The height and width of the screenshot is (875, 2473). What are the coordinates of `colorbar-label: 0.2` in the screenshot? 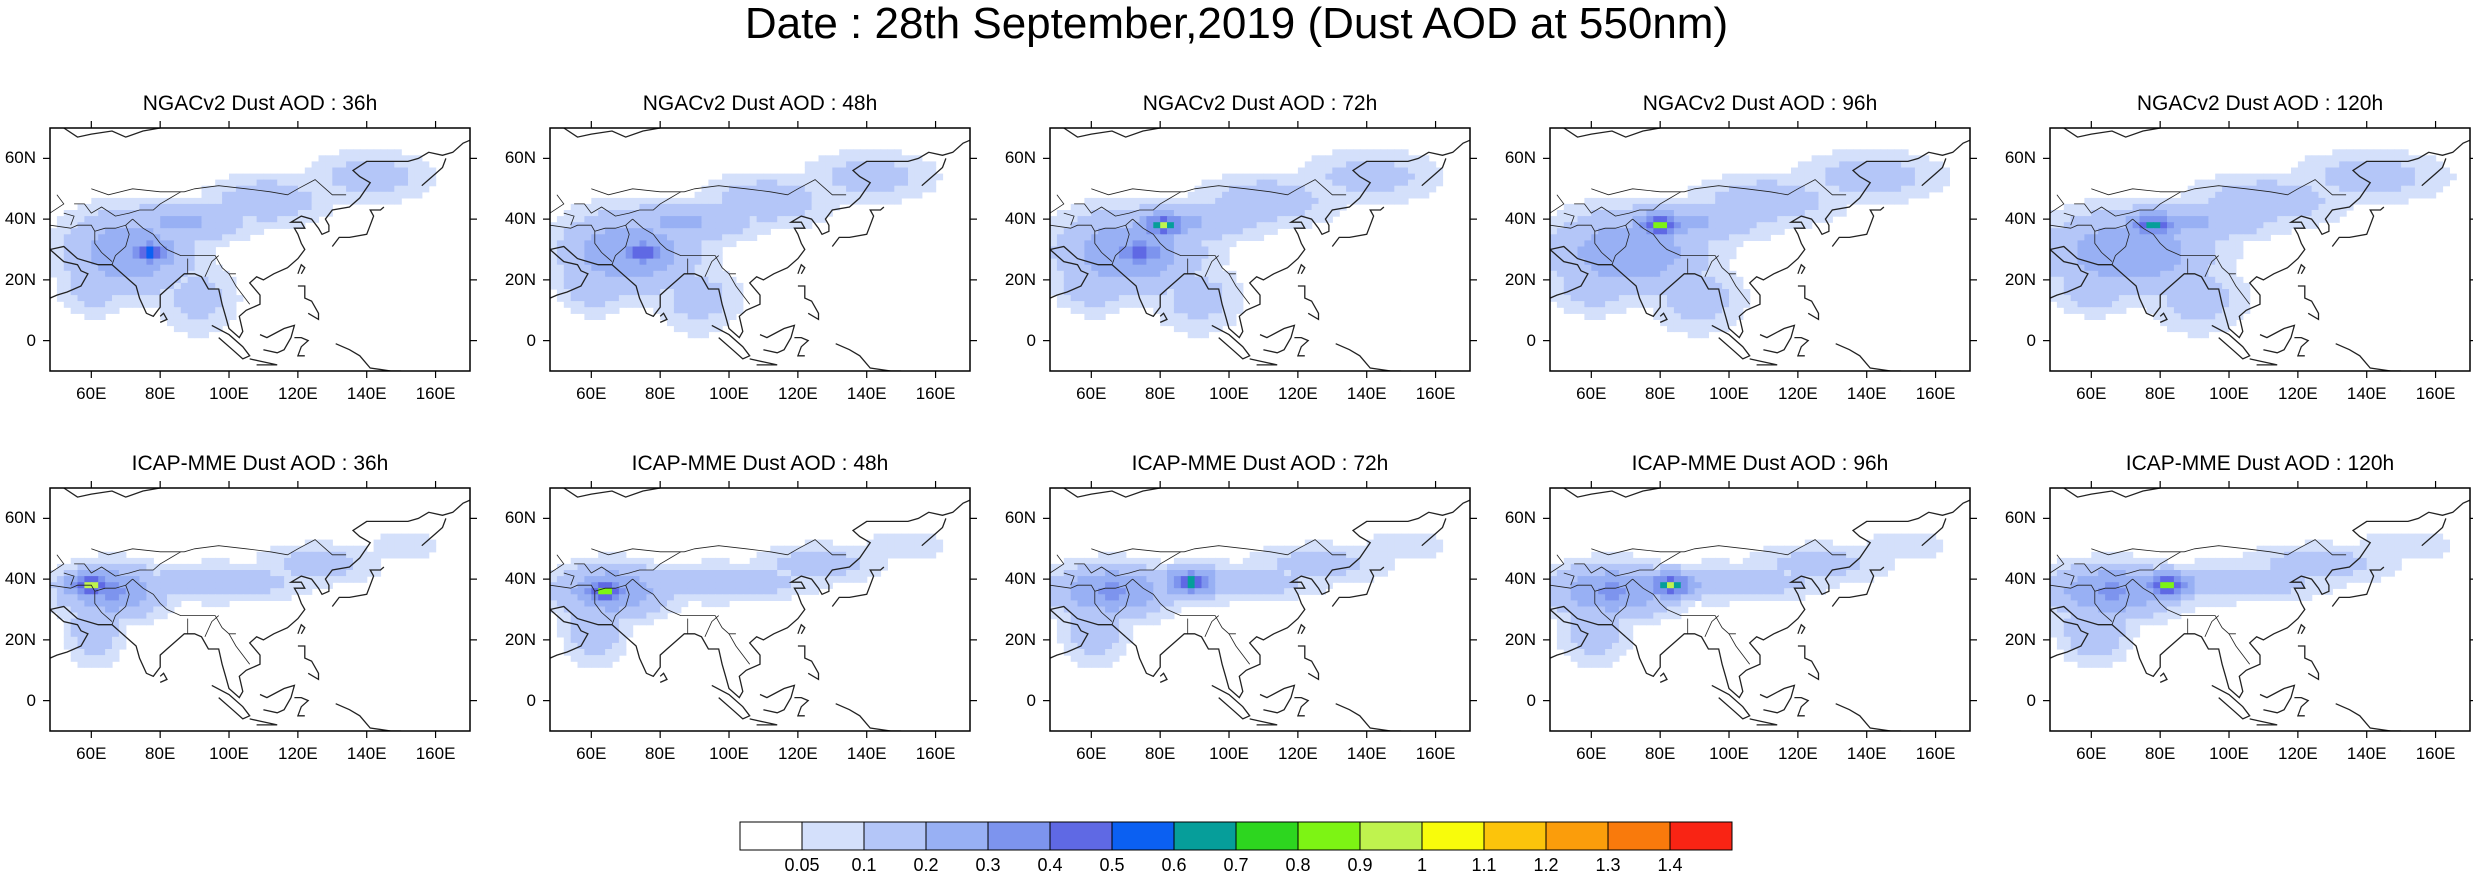 It's located at (926, 865).